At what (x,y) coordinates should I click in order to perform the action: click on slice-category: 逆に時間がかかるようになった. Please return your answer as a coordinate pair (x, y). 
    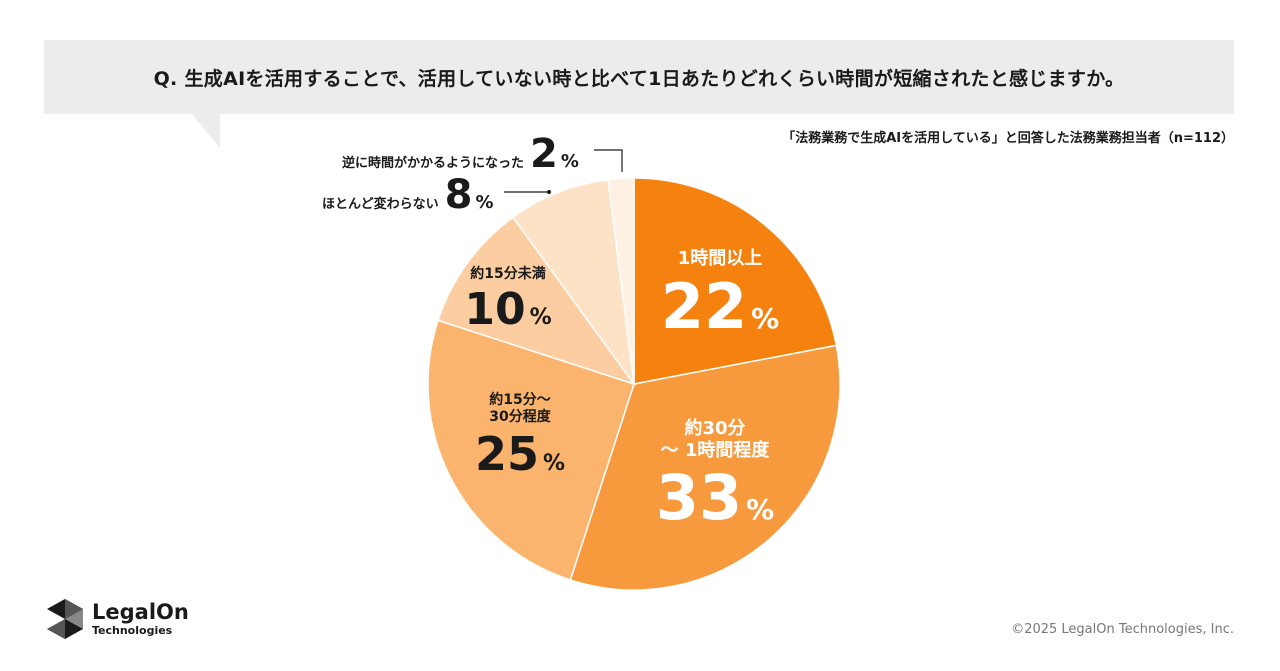
    Looking at the image, I should click on (433, 163).